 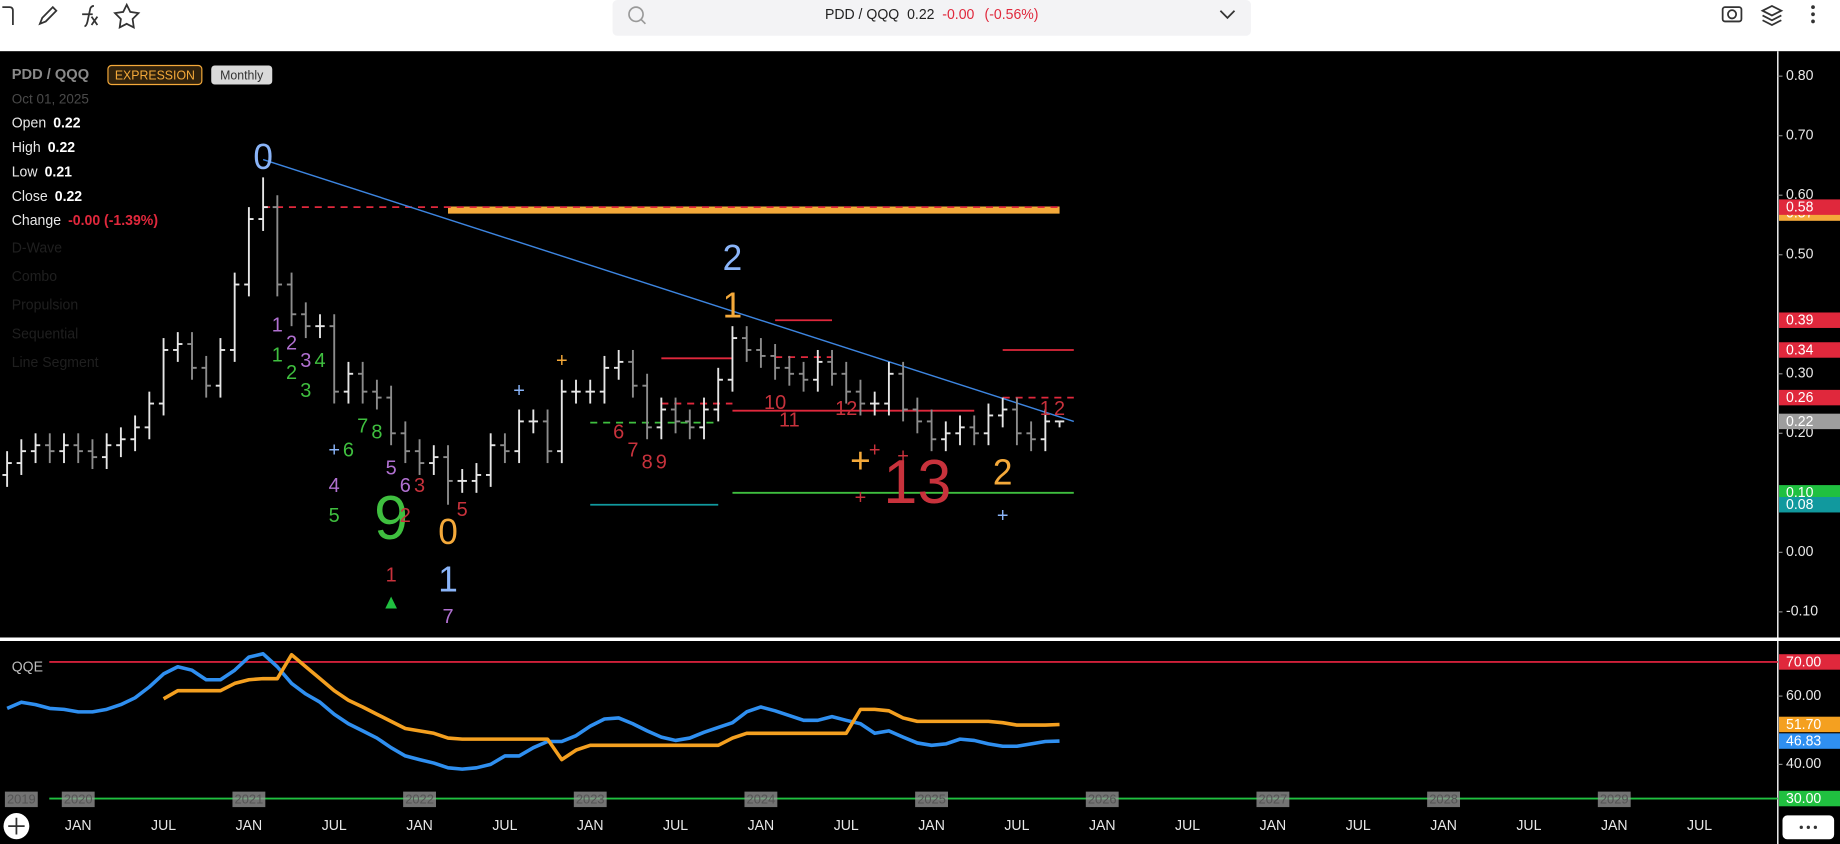 I want to click on trend-line, so click(x=668, y=290).